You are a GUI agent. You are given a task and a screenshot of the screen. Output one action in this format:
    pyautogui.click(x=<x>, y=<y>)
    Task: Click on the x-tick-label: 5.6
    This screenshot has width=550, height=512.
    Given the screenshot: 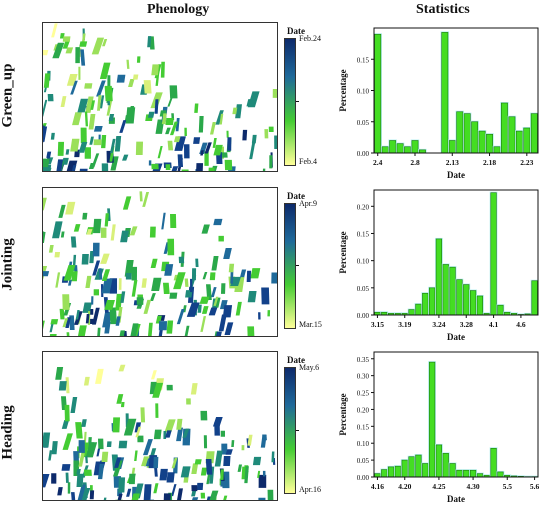 What is the action you would take?
    pyautogui.click(x=535, y=486)
    